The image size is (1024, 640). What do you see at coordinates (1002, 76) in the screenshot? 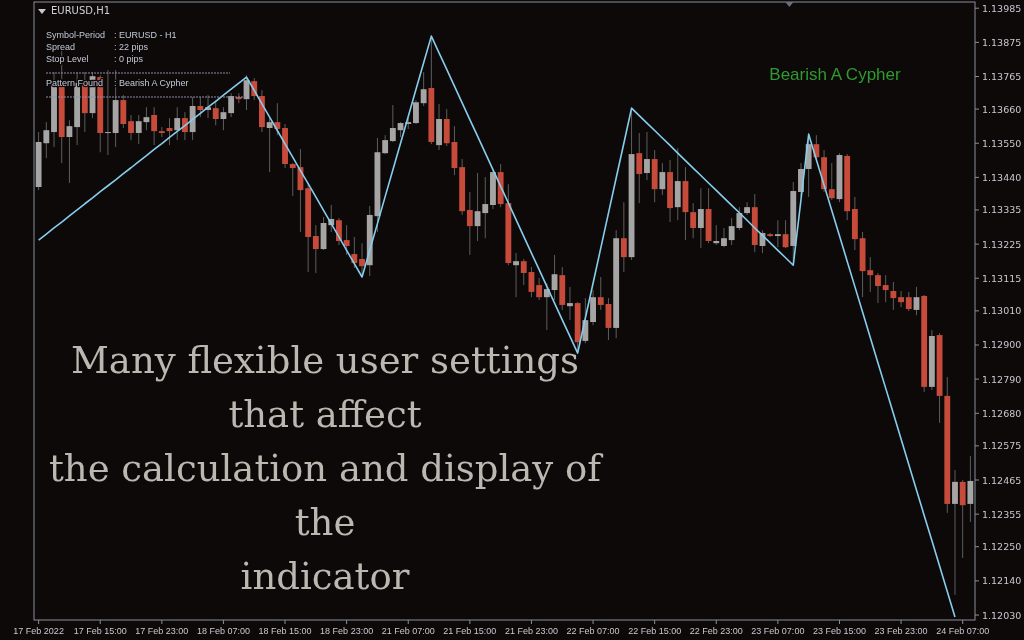
I see `y-tick-label: 1.13765` at bounding box center [1002, 76].